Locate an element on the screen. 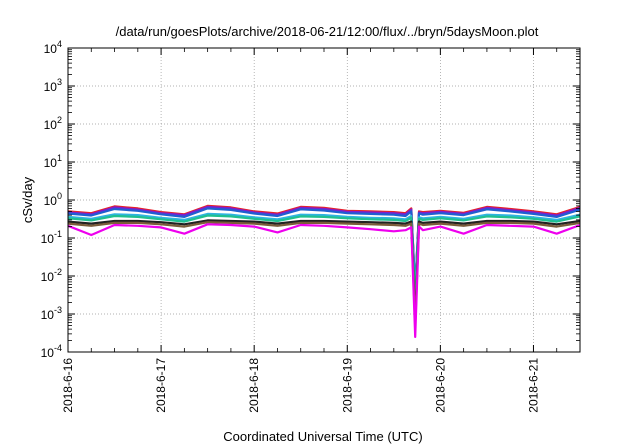 The image size is (640, 448). x-tick-label: 2018-6-16 is located at coordinates (68, 385).